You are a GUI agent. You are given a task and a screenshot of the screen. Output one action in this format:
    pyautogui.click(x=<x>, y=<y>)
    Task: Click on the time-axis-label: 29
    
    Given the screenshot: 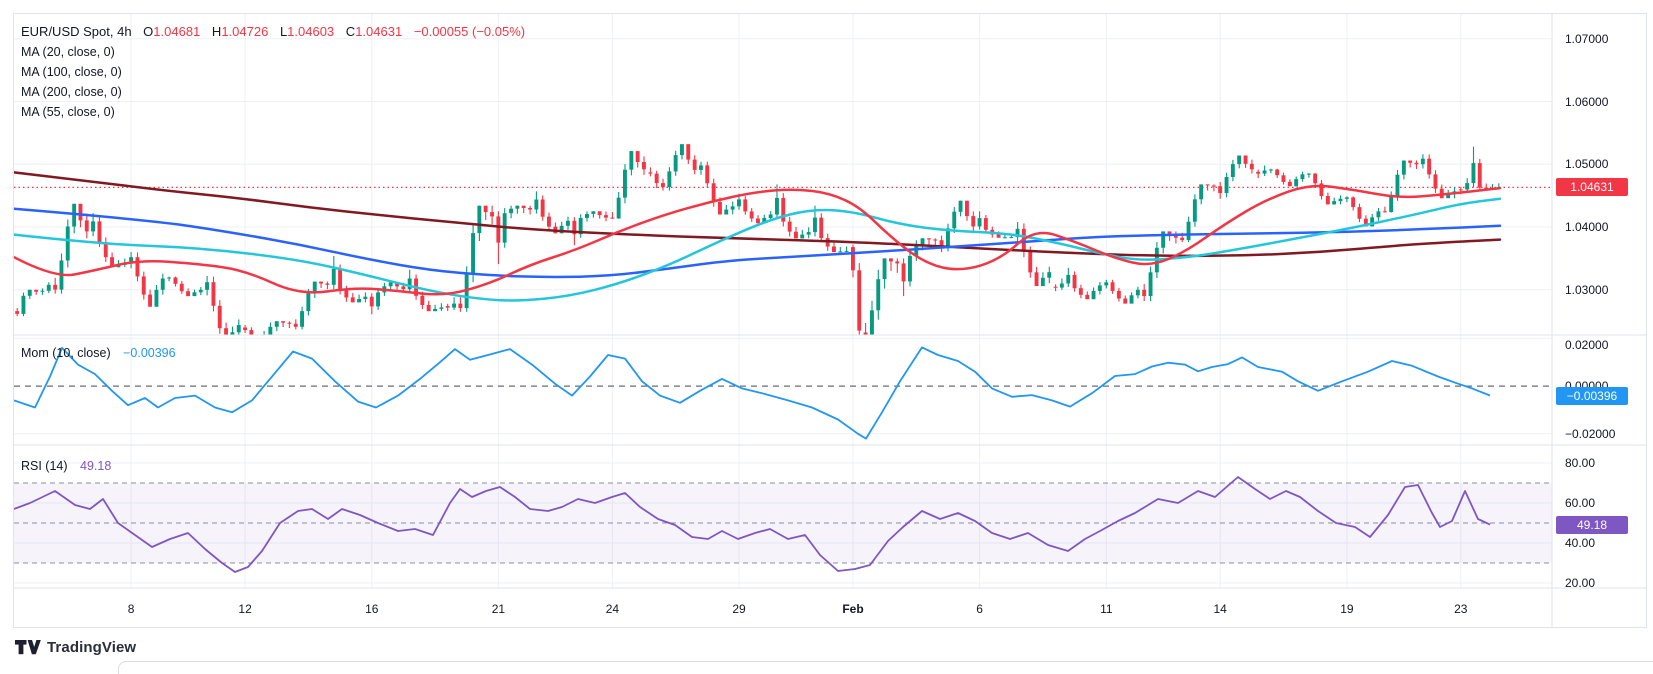 What is the action you would take?
    pyautogui.click(x=739, y=609)
    